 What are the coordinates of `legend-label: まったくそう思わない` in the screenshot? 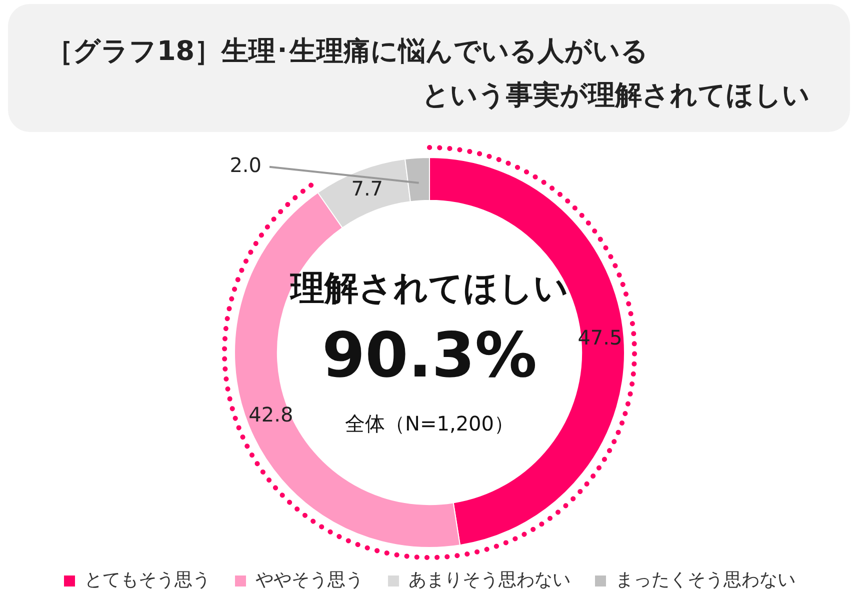 It's located at (706, 580).